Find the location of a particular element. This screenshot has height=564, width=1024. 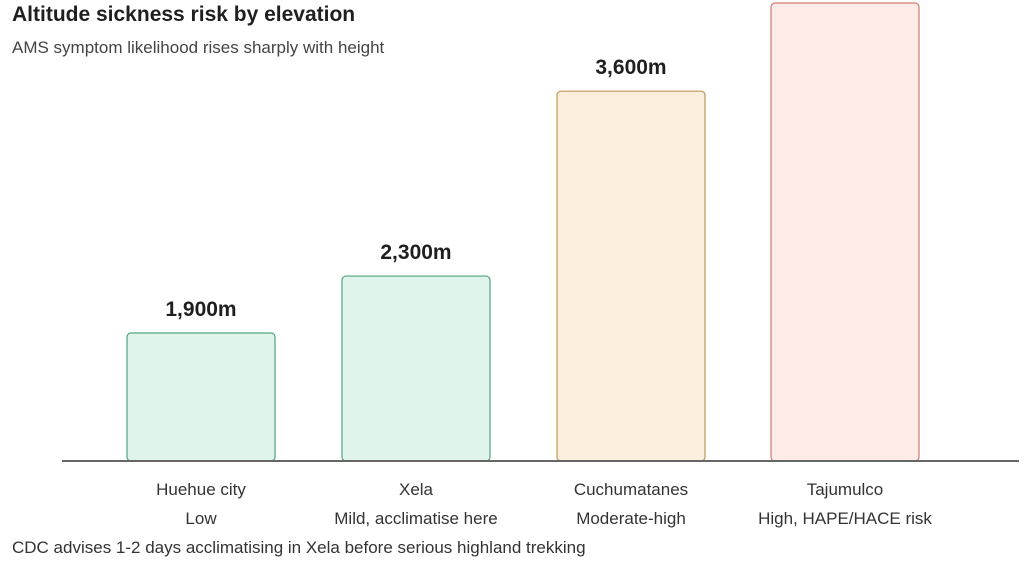

risk-label-1: Low is located at coordinates (201, 518).